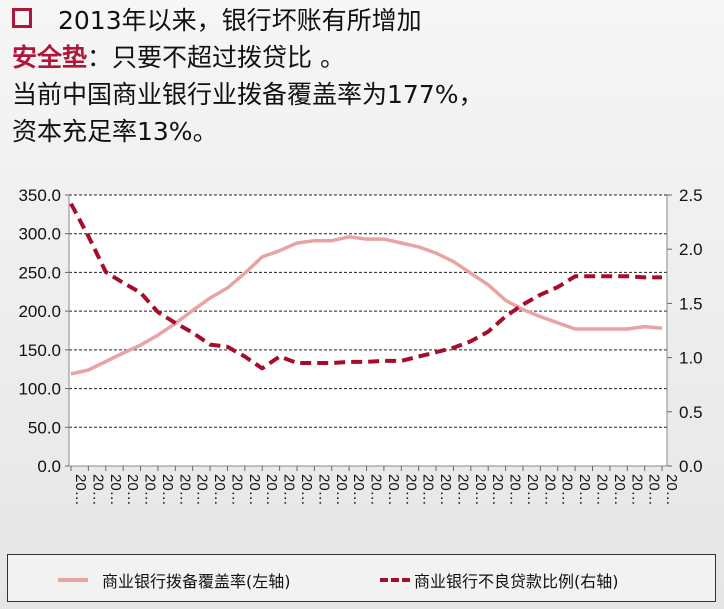  What do you see at coordinates (115, 131) in the screenshot?
I see `line4-text: 资本充足率13%。` at bounding box center [115, 131].